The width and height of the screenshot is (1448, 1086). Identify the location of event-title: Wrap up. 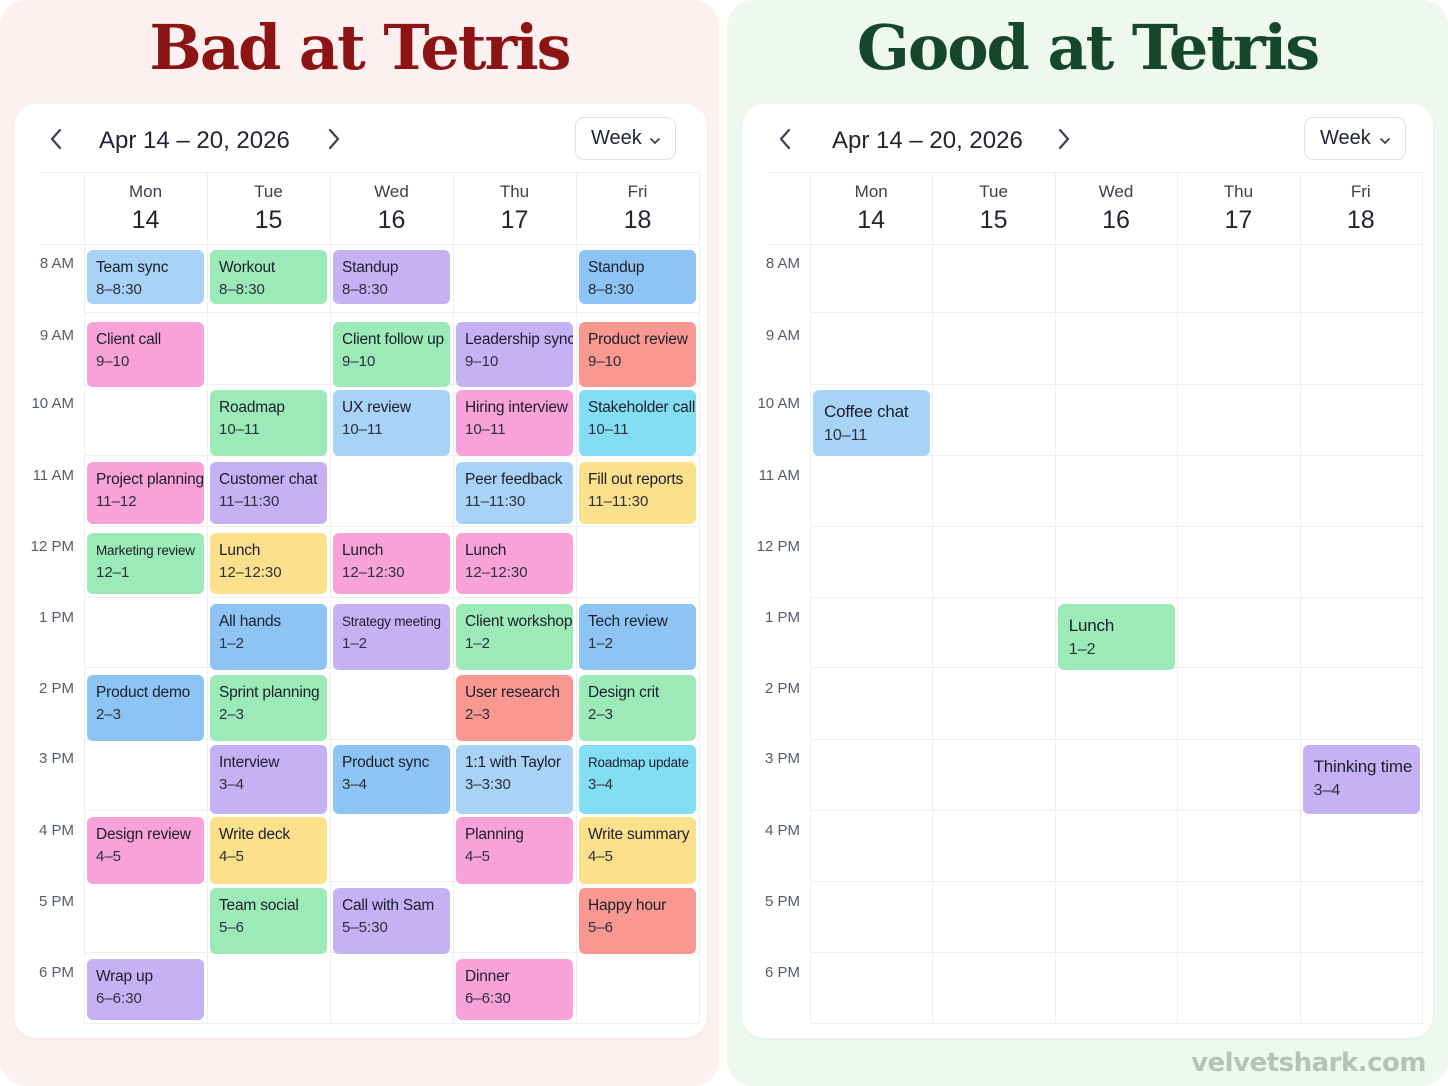
(124, 976).